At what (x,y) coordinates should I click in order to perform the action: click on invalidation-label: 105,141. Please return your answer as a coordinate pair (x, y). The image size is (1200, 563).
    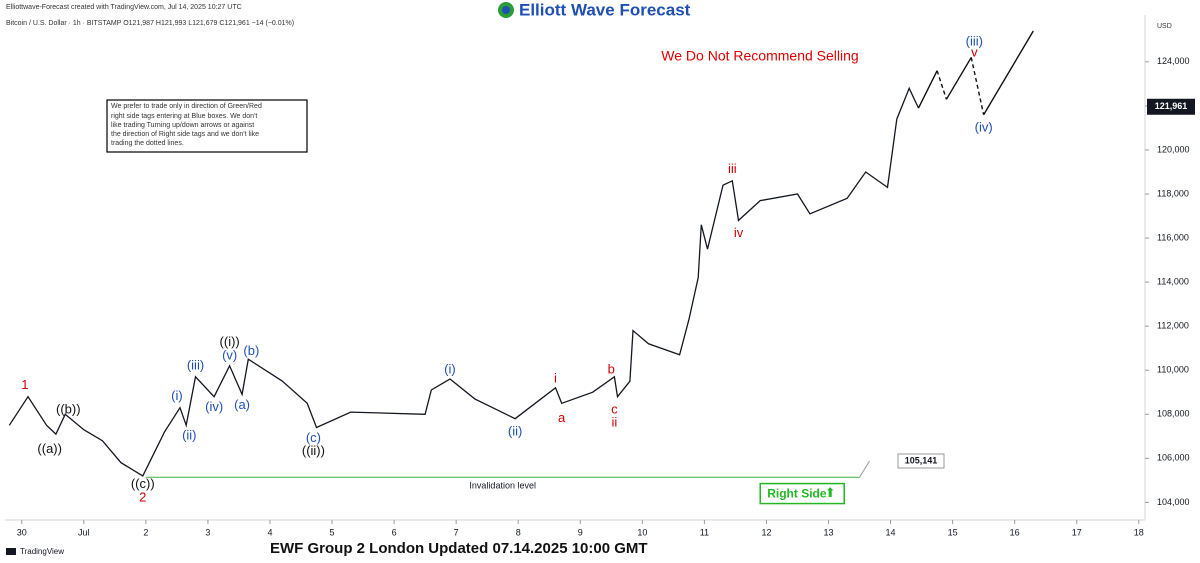
    Looking at the image, I should click on (921, 460).